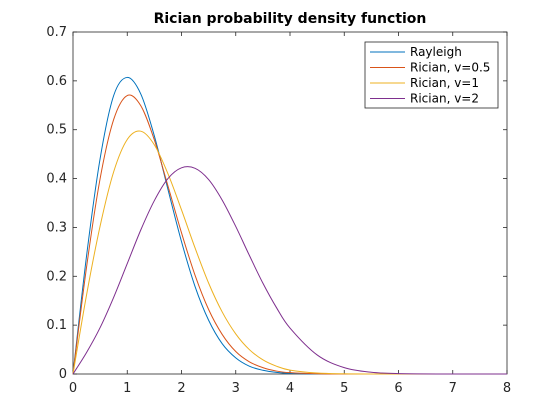 The height and width of the screenshot is (420, 560). What do you see at coordinates (398, 388) in the screenshot?
I see `x-tick-label: 6` at bounding box center [398, 388].